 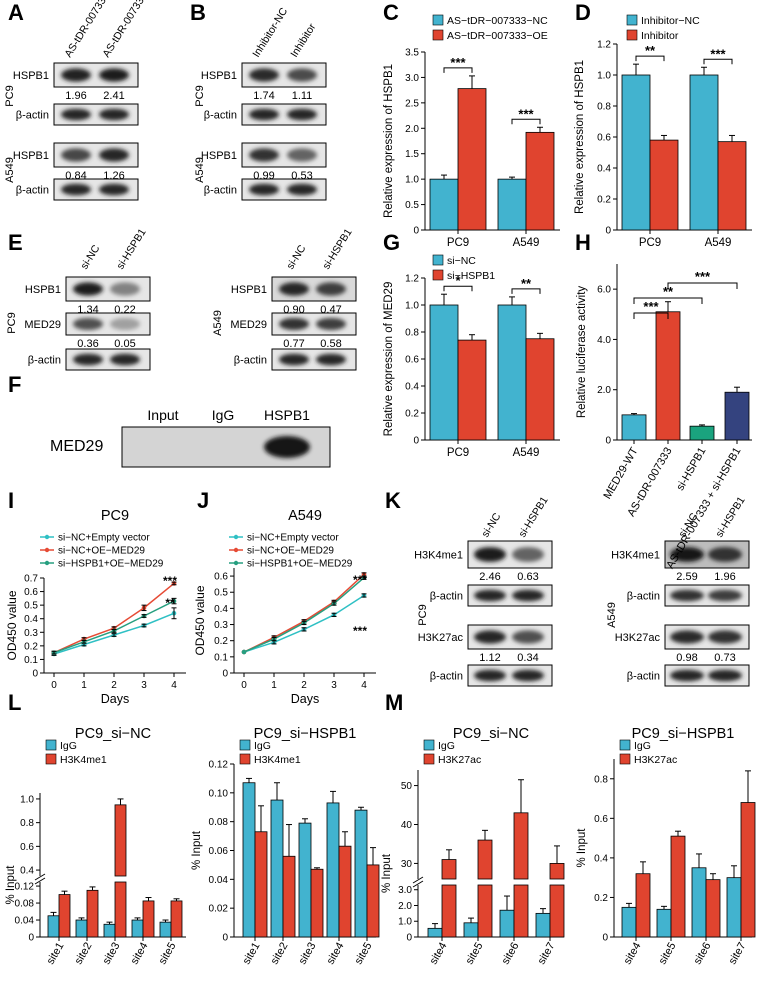 I want to click on chart-g-y-tick-label: 0.2, so click(x=412, y=414).